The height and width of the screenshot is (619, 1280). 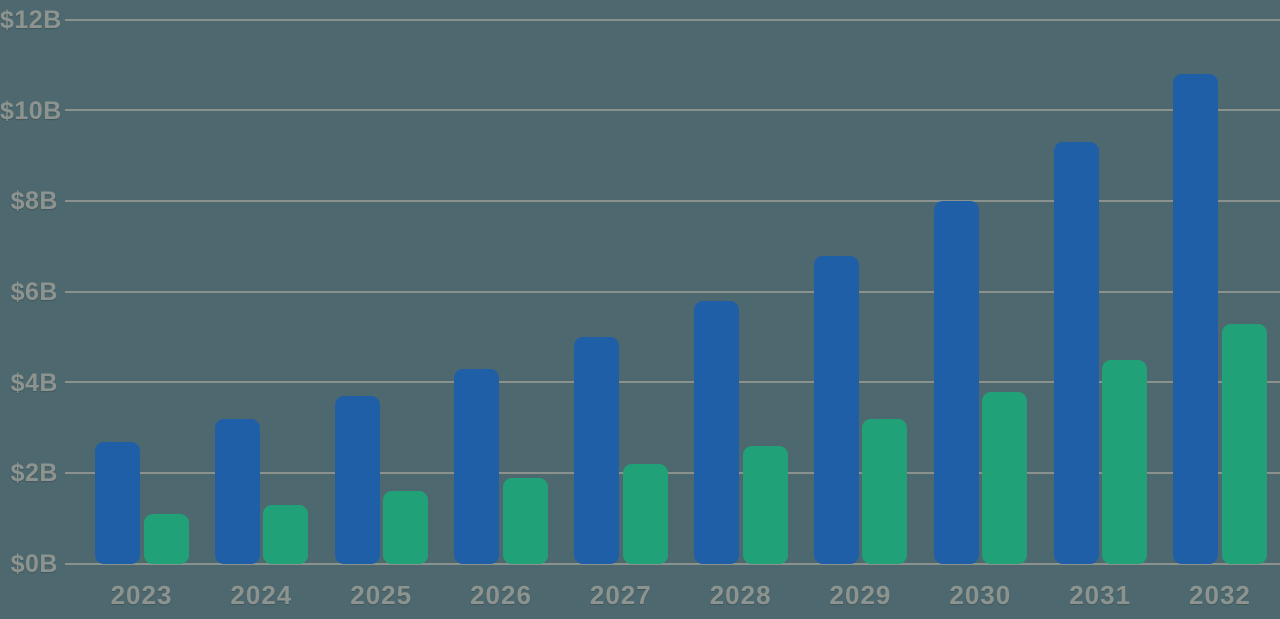 What do you see at coordinates (672, 382) in the screenshot?
I see `gridline-$4B` at bounding box center [672, 382].